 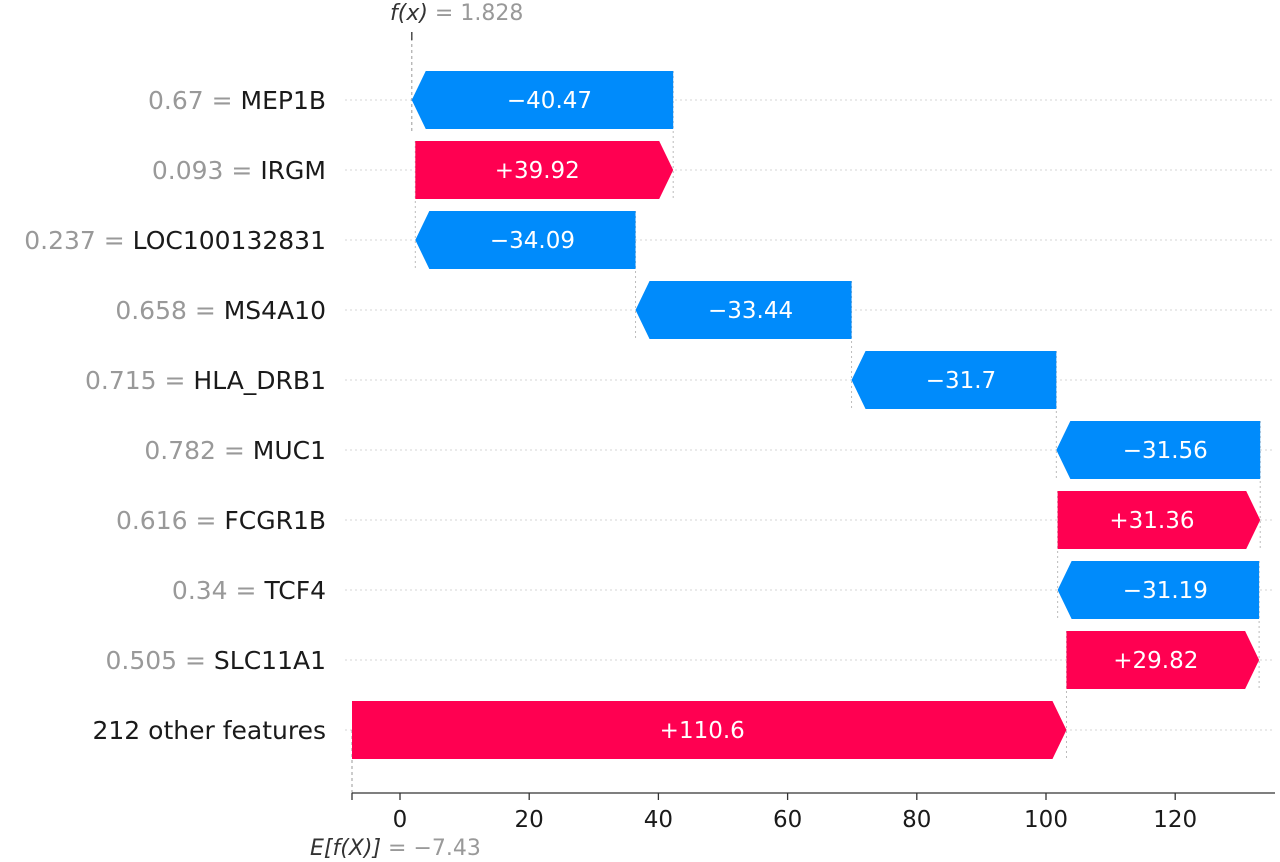 I want to click on feature-name: HLA_DRB1, so click(x=259, y=380).